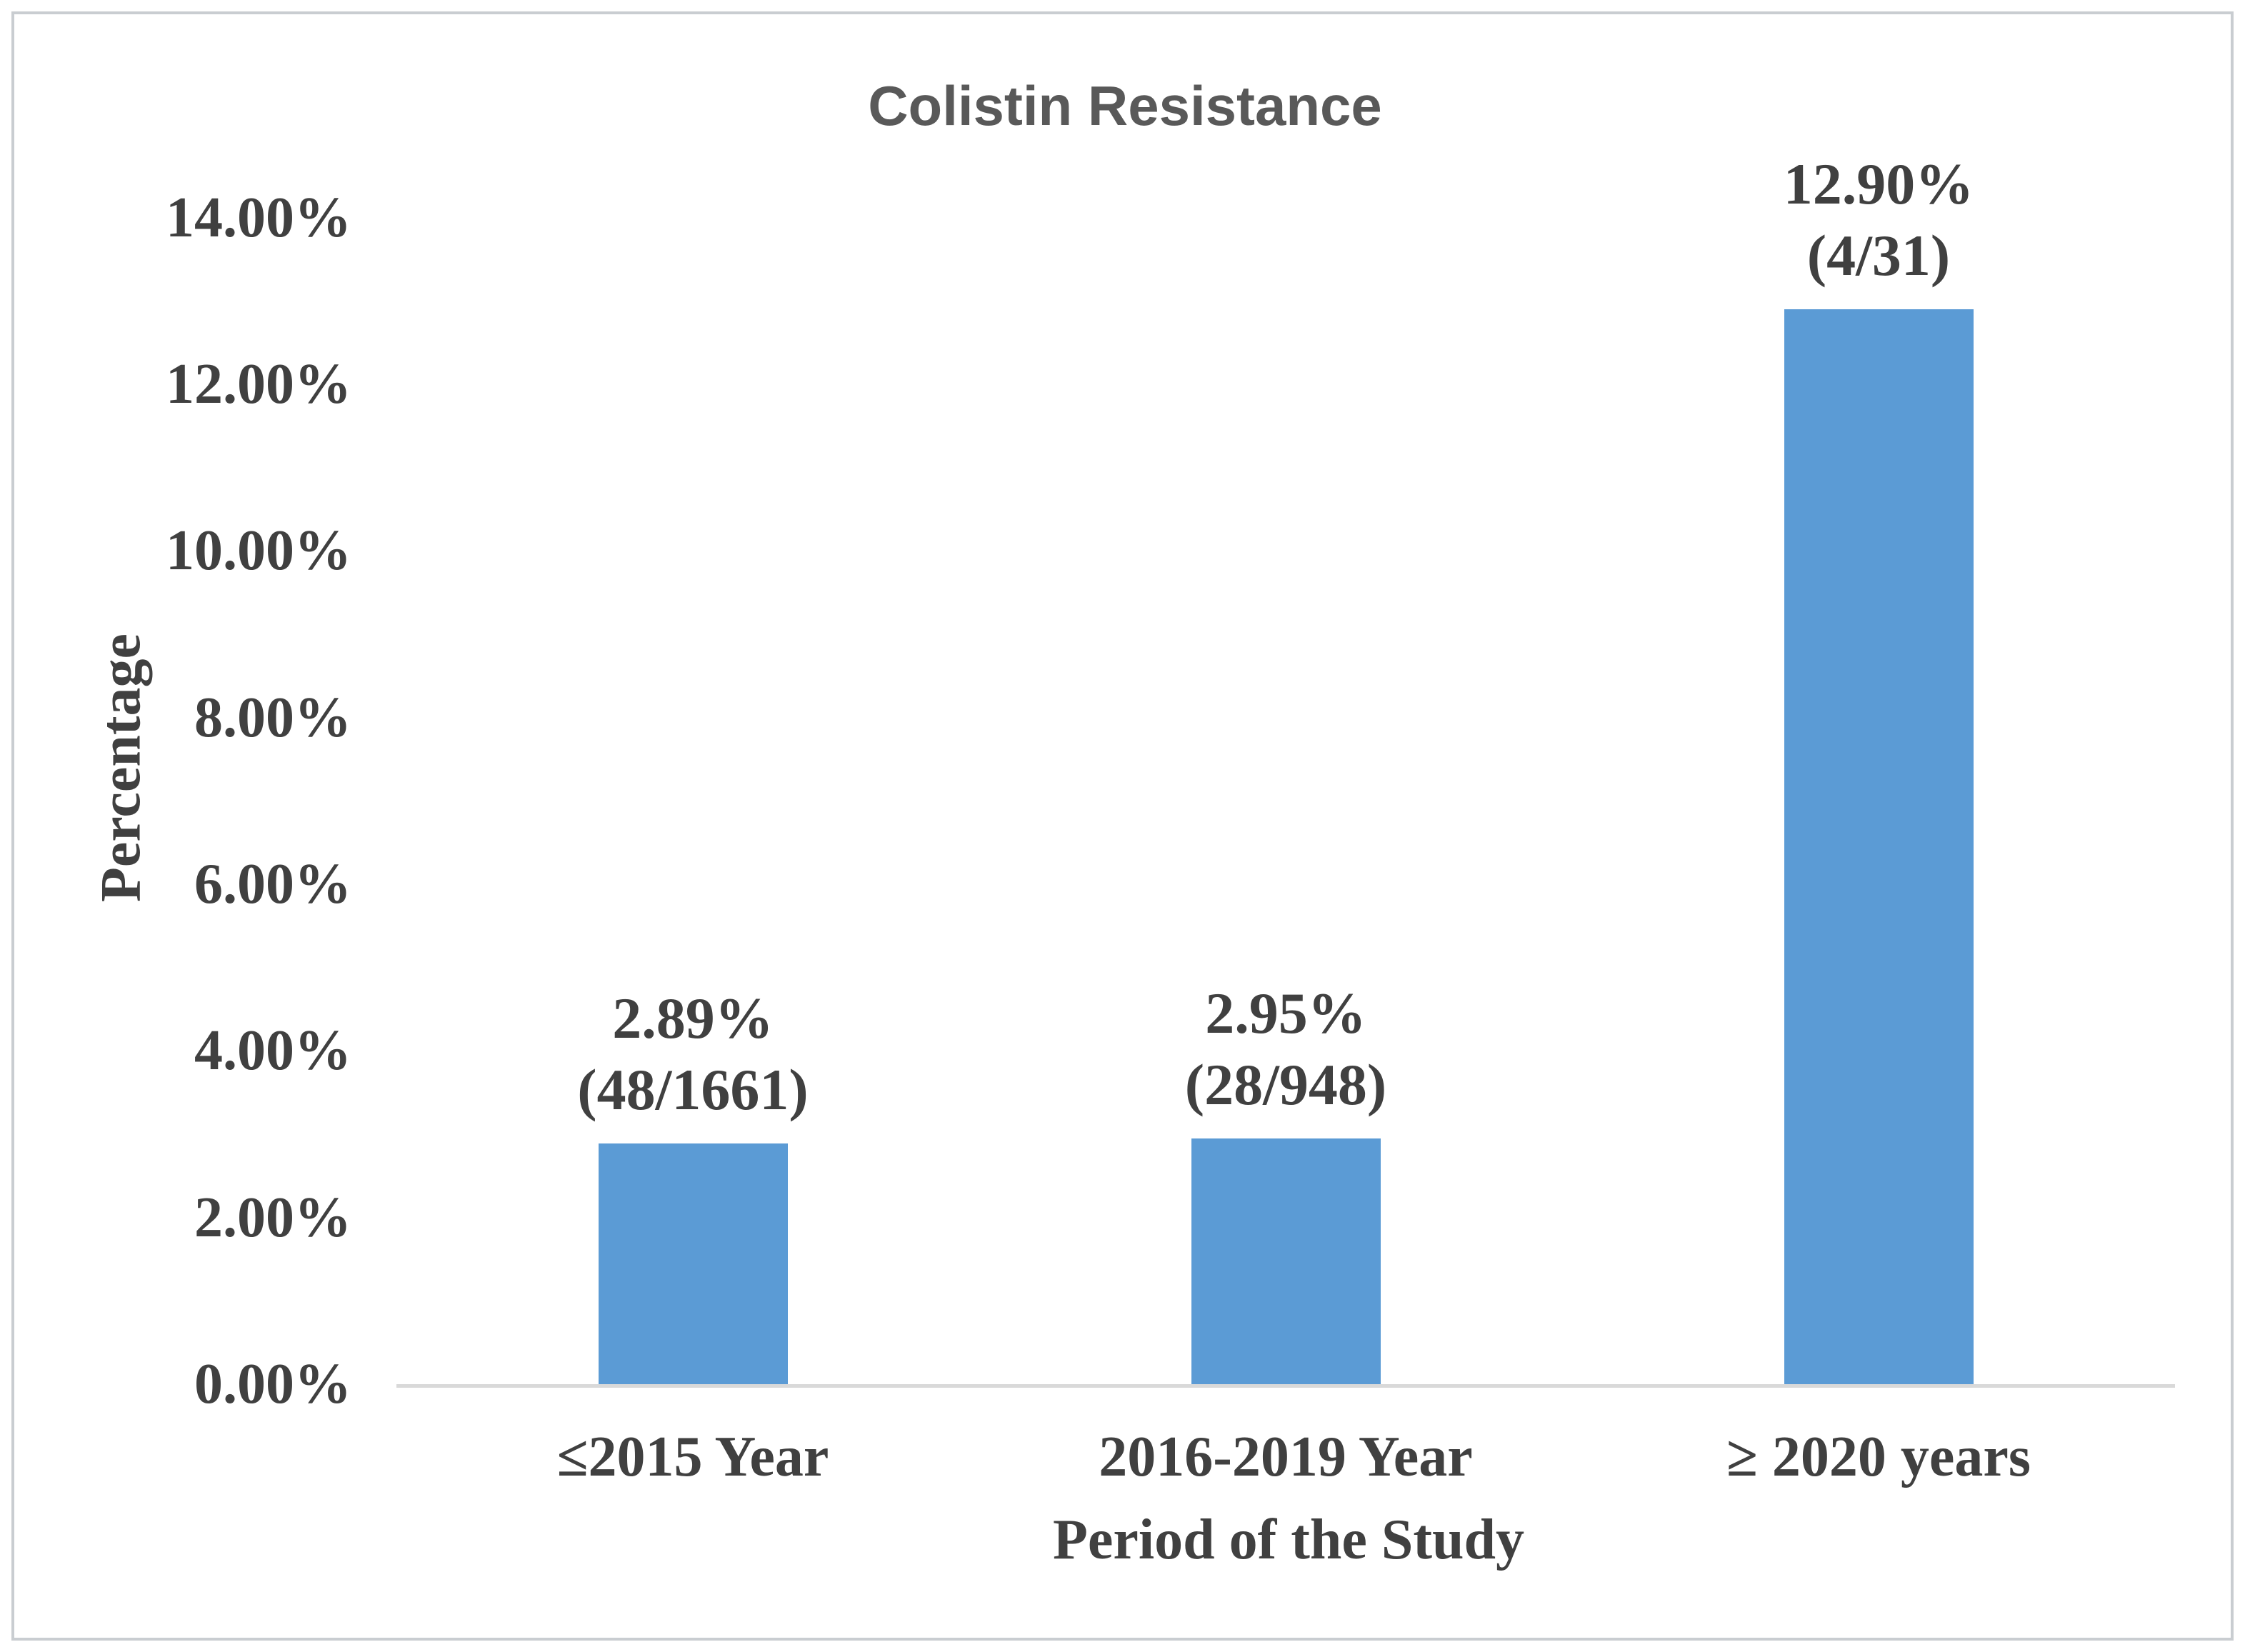 This screenshot has width=2245, height=1652. Describe the element at coordinates (272, 1217) in the screenshot. I see `y-tick-label: 2.00%` at that location.